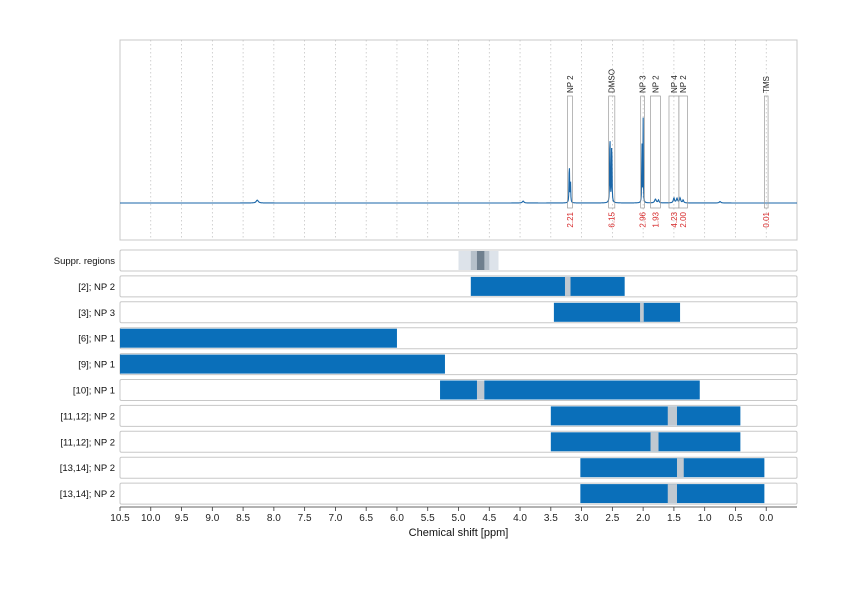 Image resolution: width=842 pixels, height=595 pixels. What do you see at coordinates (674, 219) in the screenshot?
I see `peak-integral-label: 4.23` at bounding box center [674, 219].